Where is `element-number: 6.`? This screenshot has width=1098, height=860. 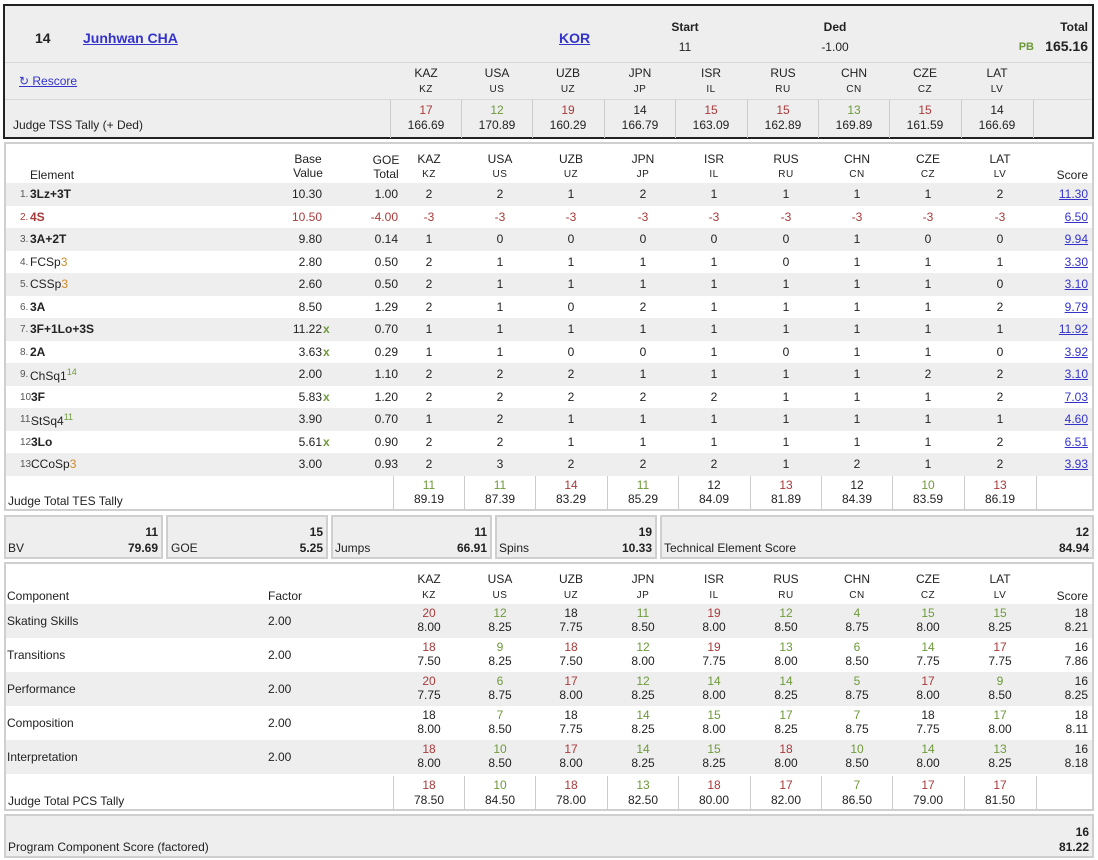
element-number: 6. is located at coordinates (24, 307).